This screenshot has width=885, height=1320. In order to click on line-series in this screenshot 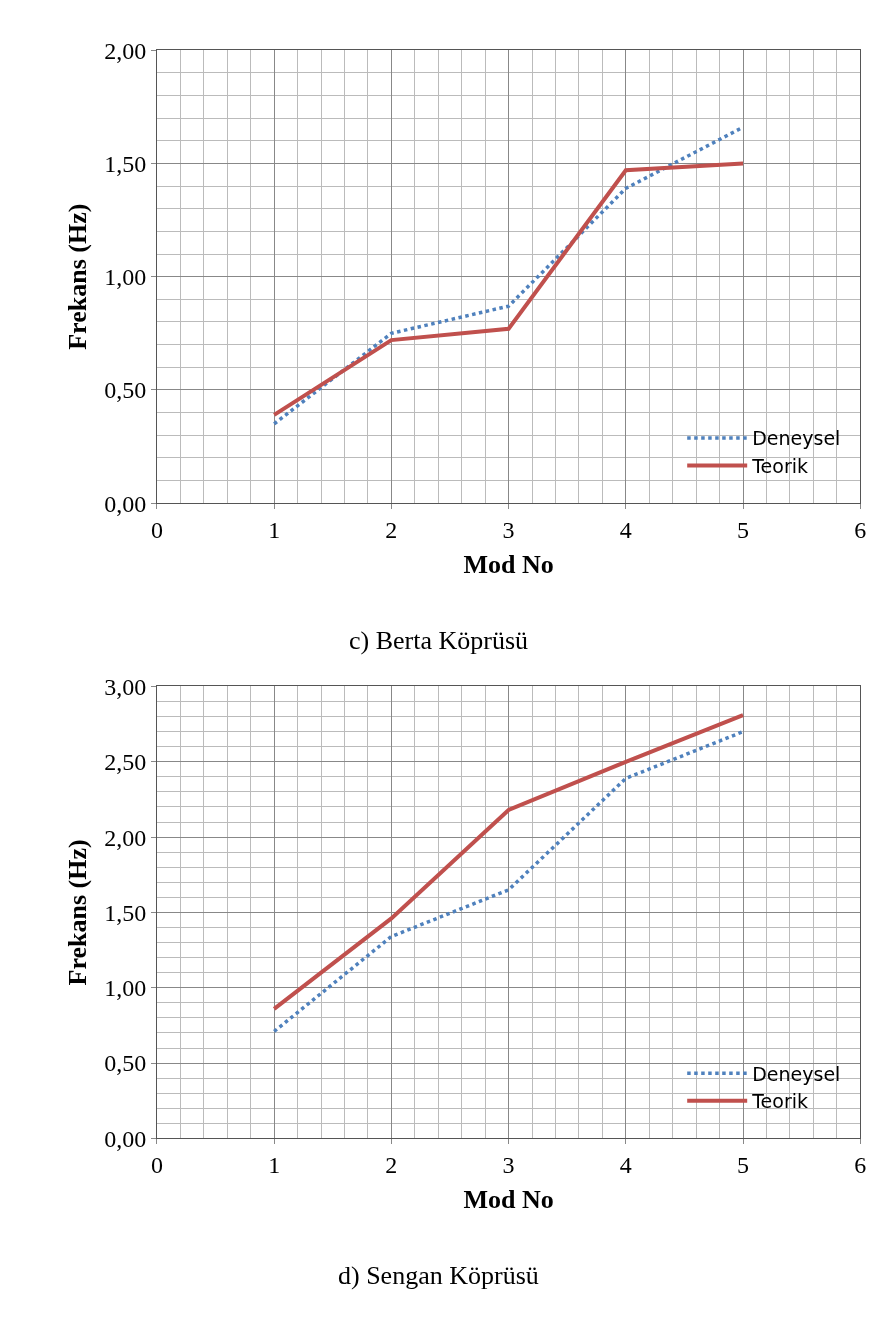, I will do `click(509, 289)`.